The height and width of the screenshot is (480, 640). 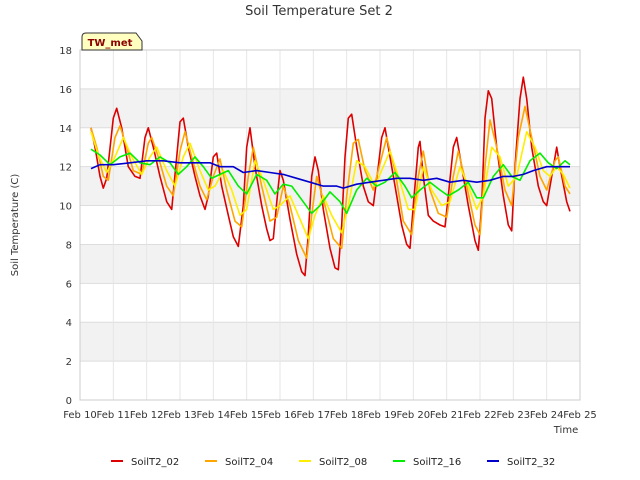 I want to click on legend-item-soilt2_08: SoilT2_08, so click(x=333, y=462).